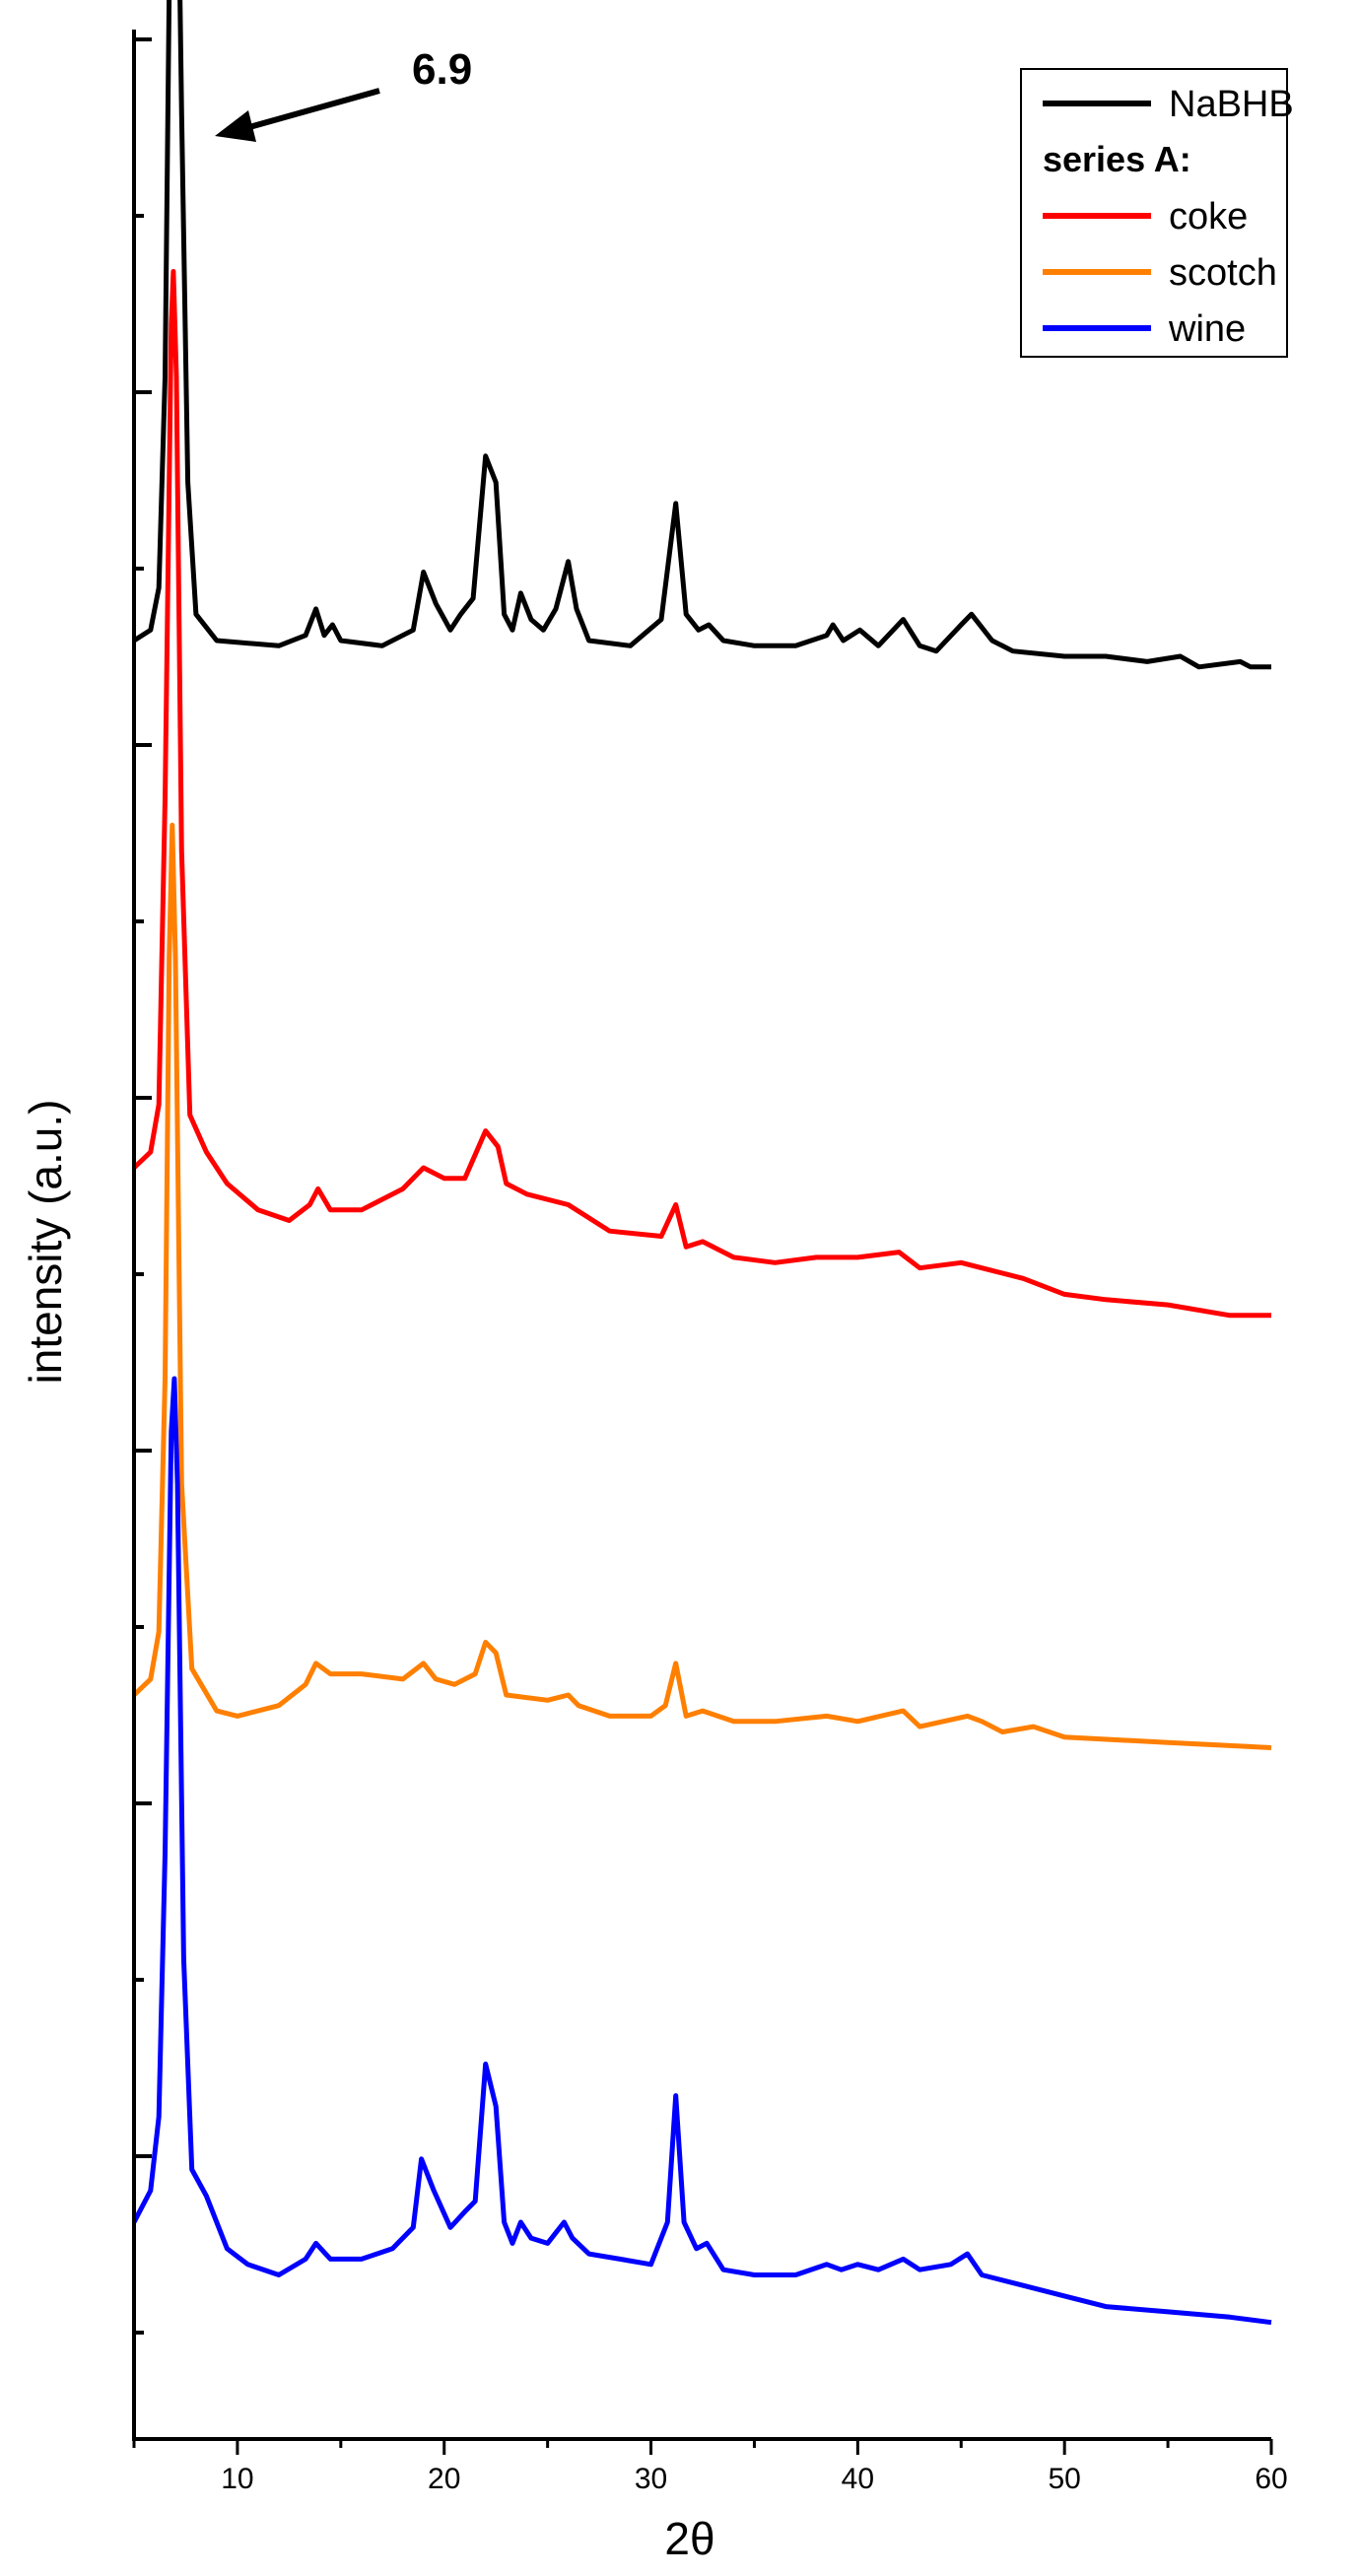 This screenshot has width=1359, height=2576. Describe the element at coordinates (1208, 216) in the screenshot. I see `legend-label-coke: coke` at that location.